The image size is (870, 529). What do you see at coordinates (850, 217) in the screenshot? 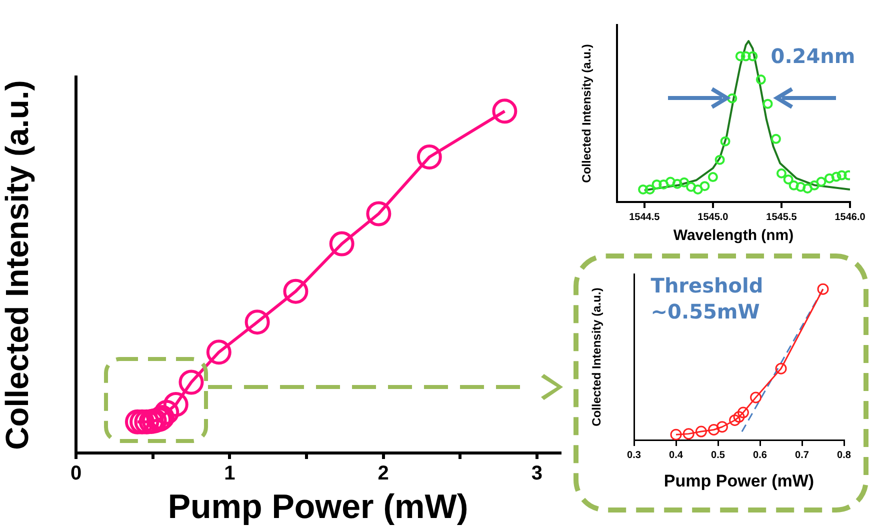
I see `x-tick-label: 1546.0` at bounding box center [850, 217].